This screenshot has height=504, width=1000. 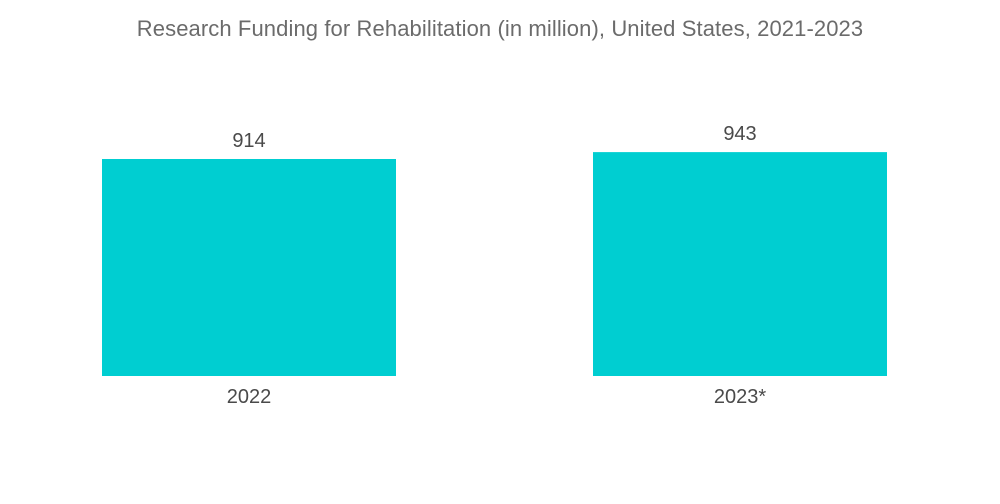 I want to click on data-label-2022: 914, so click(x=248, y=141).